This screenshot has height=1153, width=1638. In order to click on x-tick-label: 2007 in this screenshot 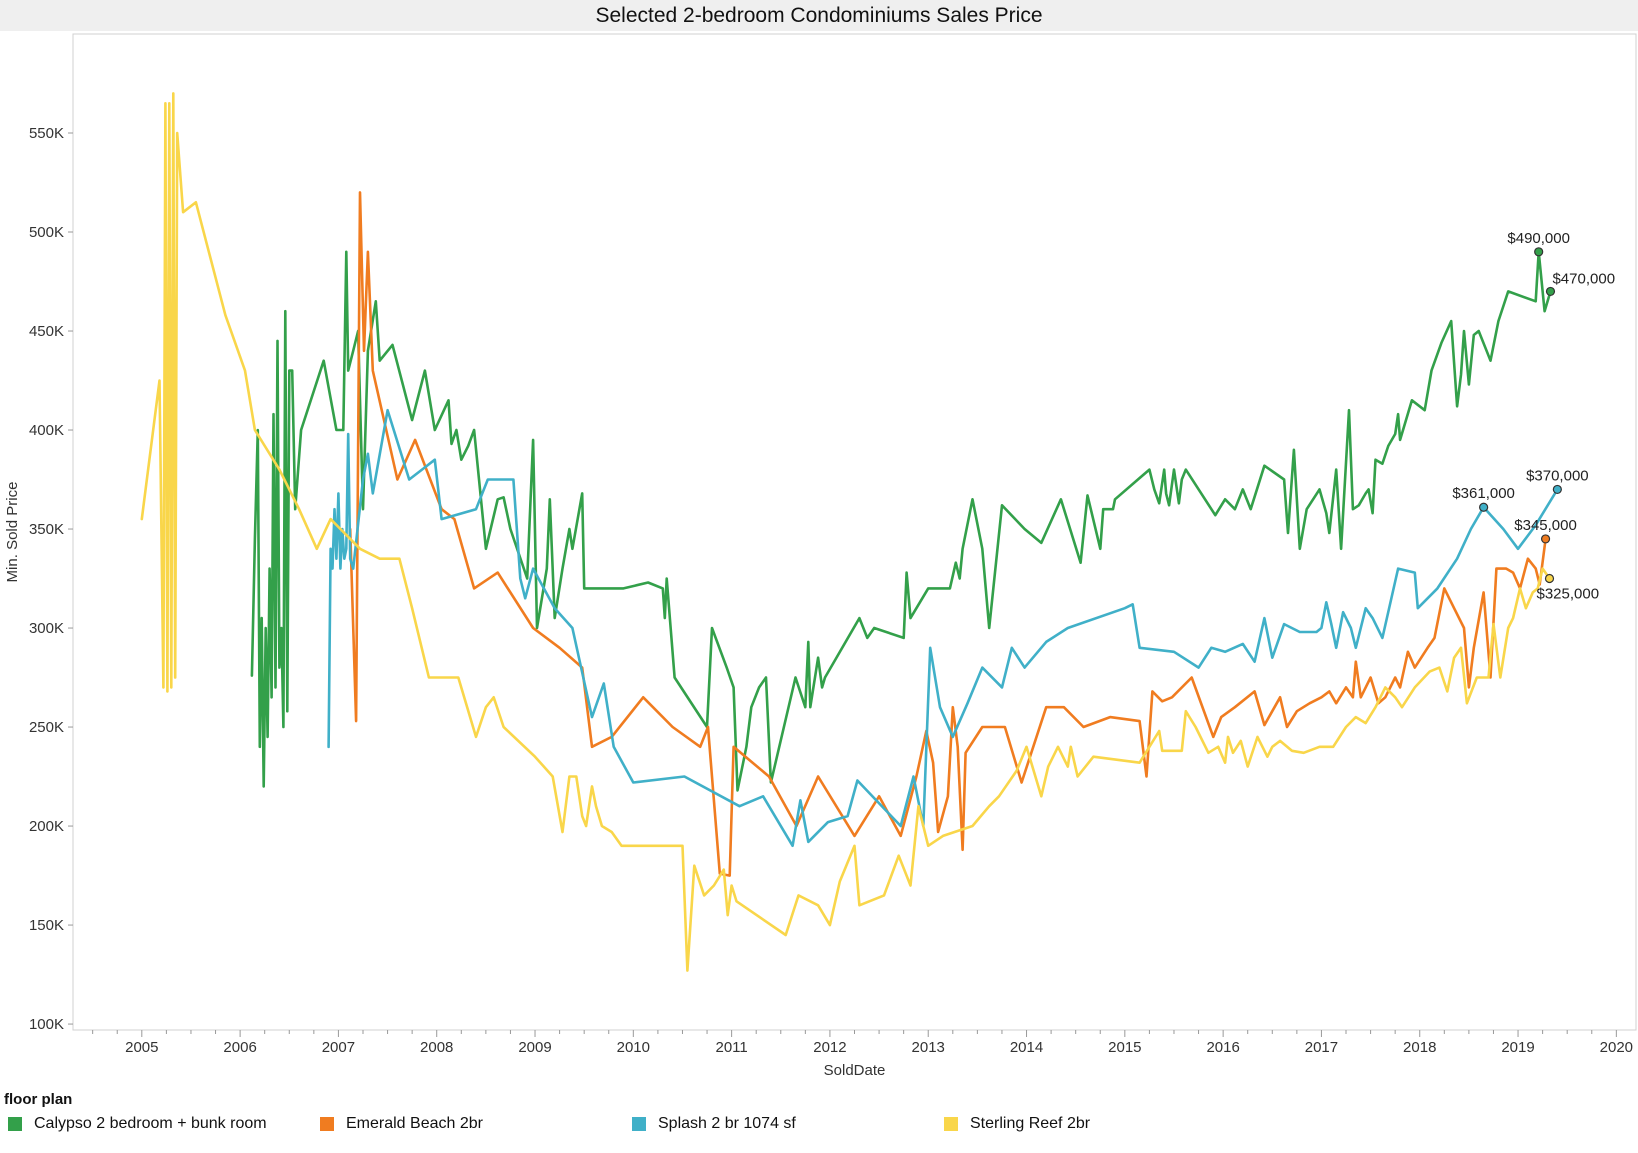, I will do `click(338, 1047)`.